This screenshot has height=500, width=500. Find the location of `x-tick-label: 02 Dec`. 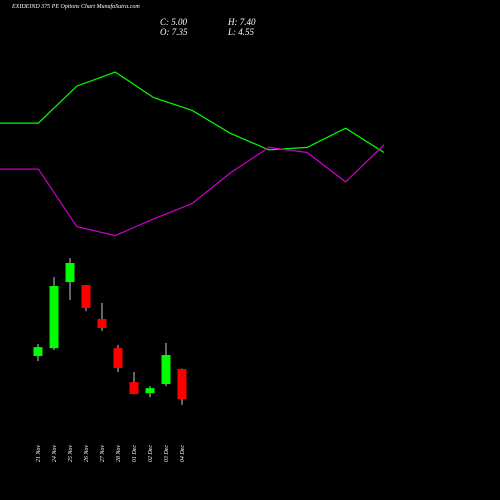

x-tick-label: 02 Dec is located at coordinates (151, 453).